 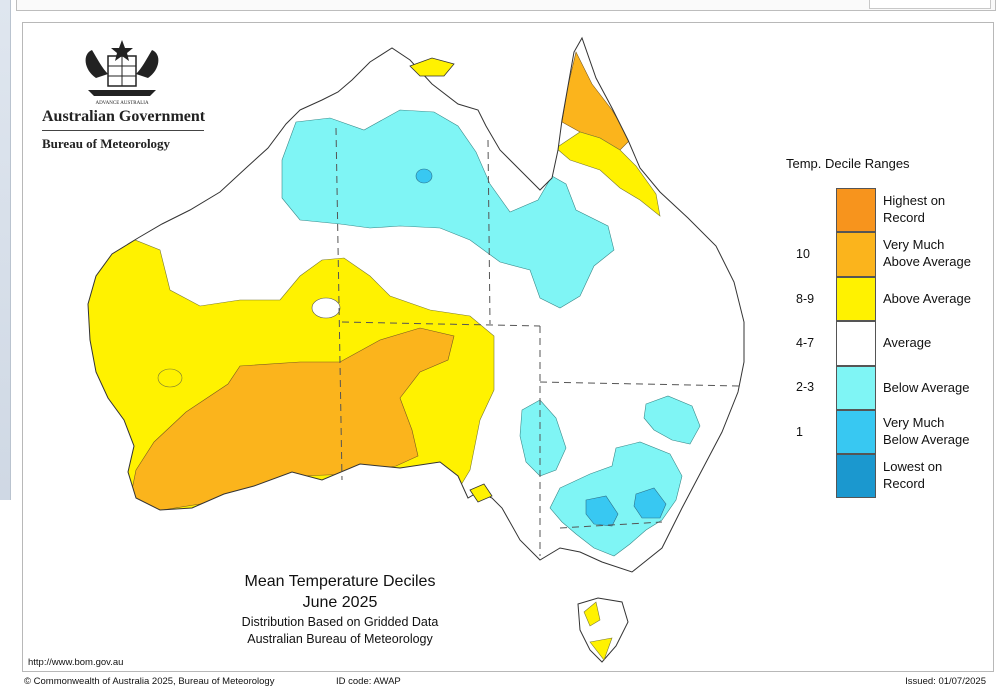 I want to click on legend-label-line1: Highest on, so click(x=914, y=200).